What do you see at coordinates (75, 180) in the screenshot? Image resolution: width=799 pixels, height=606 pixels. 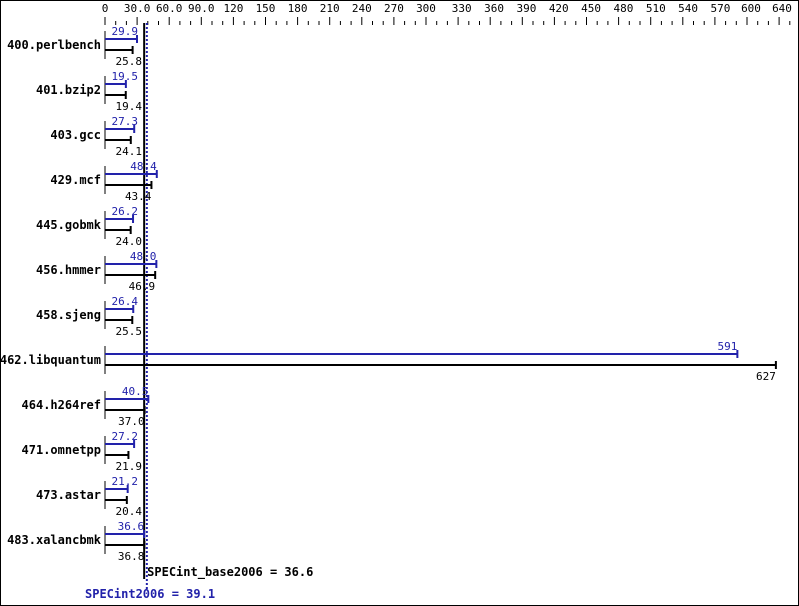 I see `benchmark-label: 429.mcf` at bounding box center [75, 180].